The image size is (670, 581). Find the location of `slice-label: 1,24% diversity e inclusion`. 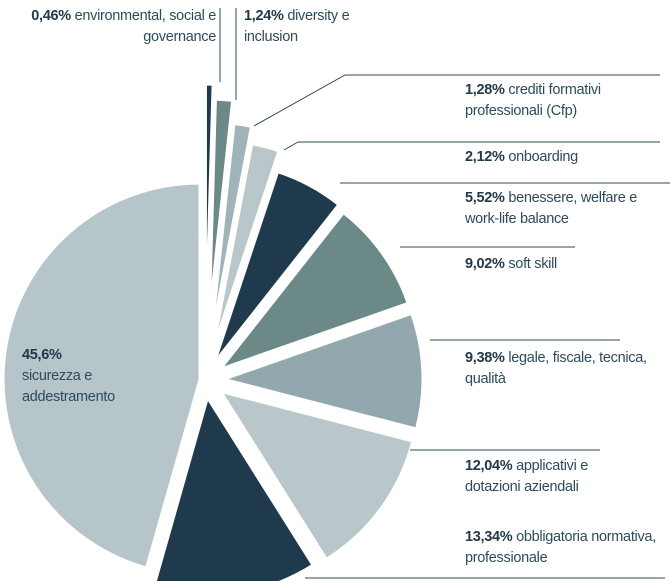

slice-label: 1,24% diversity e inclusion is located at coordinates (299, 27).